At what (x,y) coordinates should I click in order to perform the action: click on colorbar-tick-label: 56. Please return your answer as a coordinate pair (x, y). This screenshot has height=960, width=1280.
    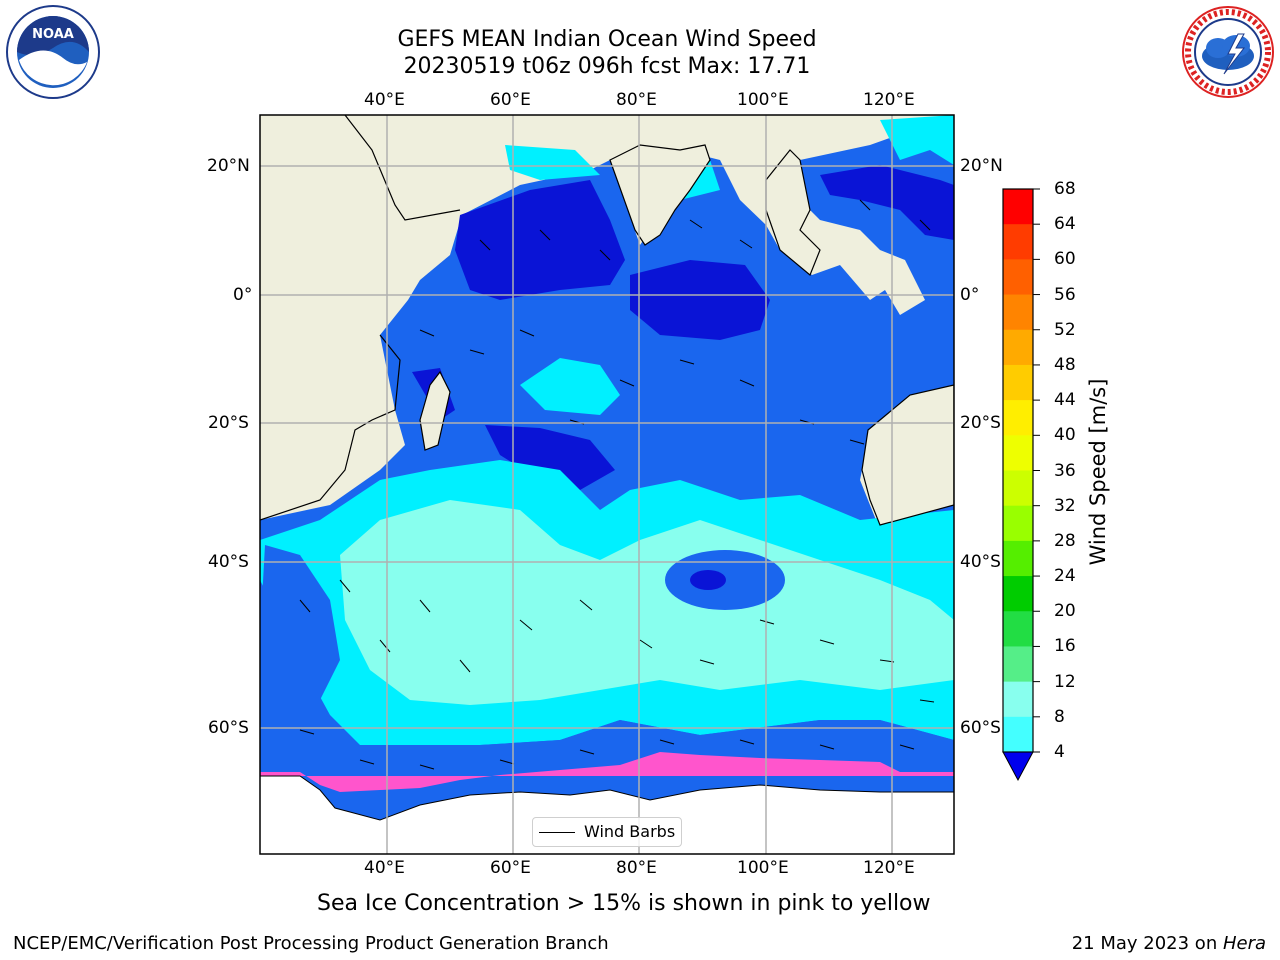
    Looking at the image, I should click on (1065, 294).